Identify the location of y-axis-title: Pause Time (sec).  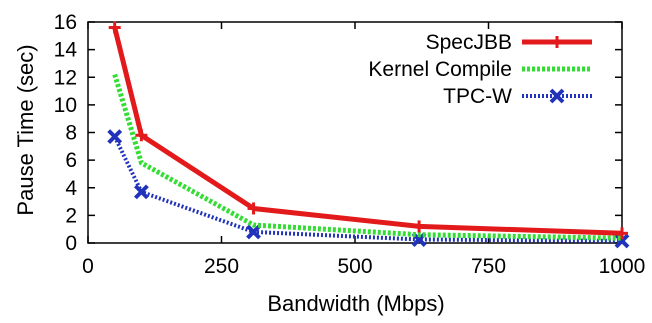
(25, 129).